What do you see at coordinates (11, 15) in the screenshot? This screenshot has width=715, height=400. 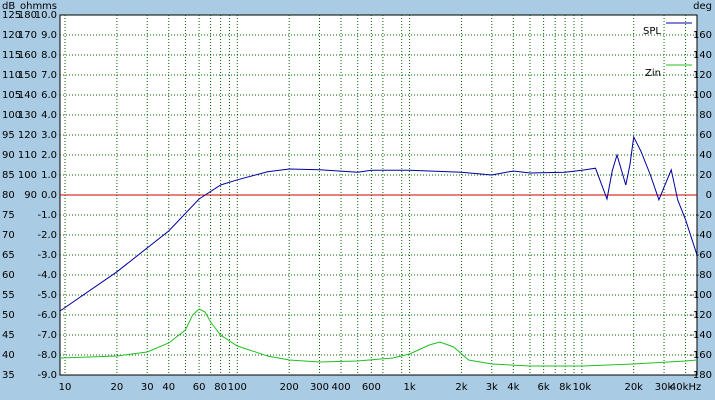 I see `db-tick-label: 125` at bounding box center [11, 15].